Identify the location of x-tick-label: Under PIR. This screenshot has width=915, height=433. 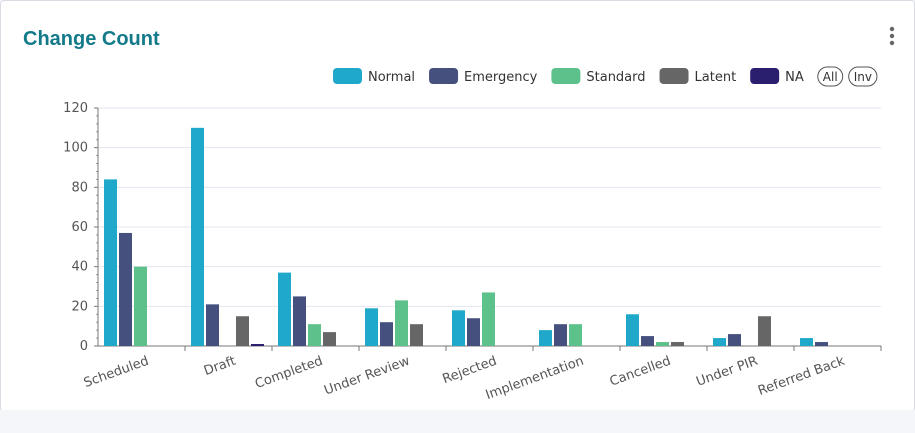
(726, 372).